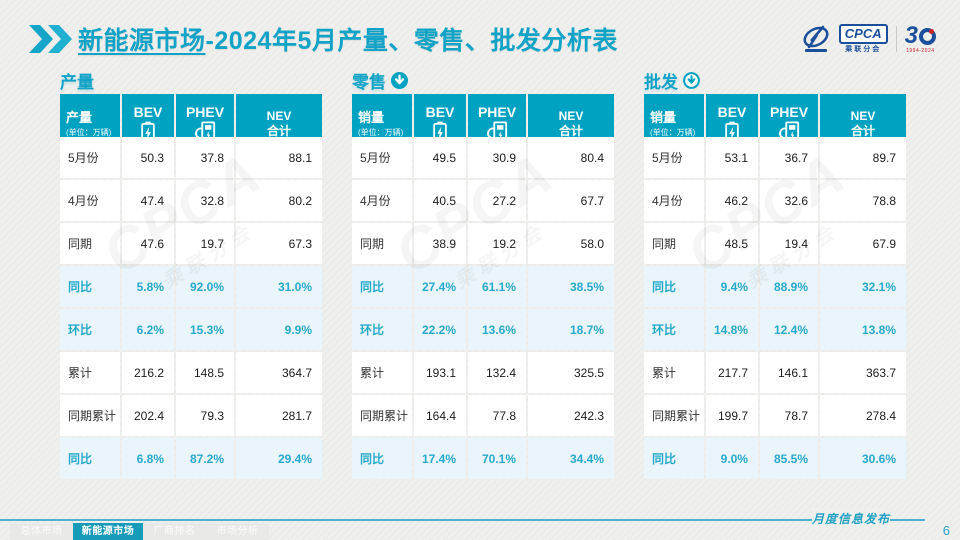  I want to click on cell-value: 242.3, so click(571, 415).